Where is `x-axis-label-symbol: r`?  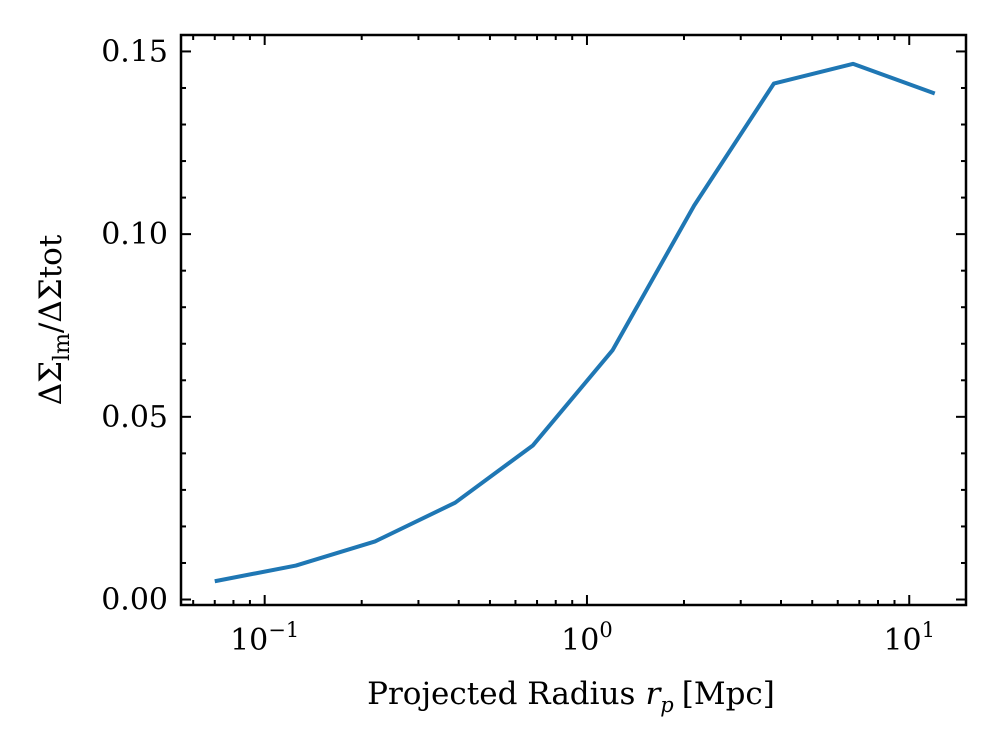
x-axis-label-symbol: r is located at coordinates (653, 694).